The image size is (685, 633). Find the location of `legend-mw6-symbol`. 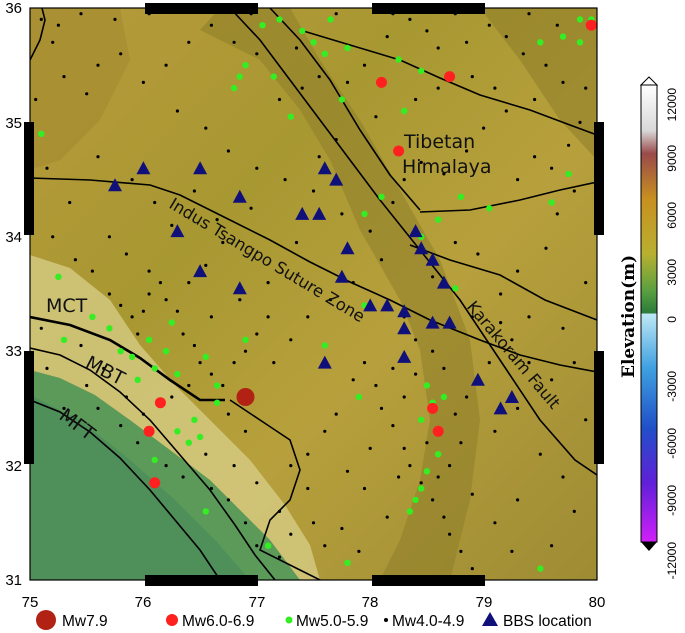

legend-mw6-symbol is located at coordinates (172, 620).